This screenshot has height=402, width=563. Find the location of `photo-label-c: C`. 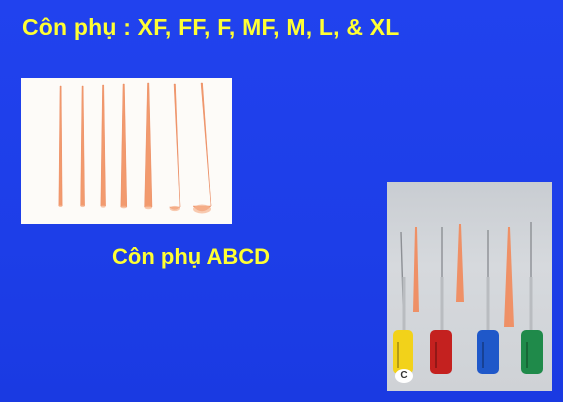

photo-label-c: C is located at coordinates (404, 376).